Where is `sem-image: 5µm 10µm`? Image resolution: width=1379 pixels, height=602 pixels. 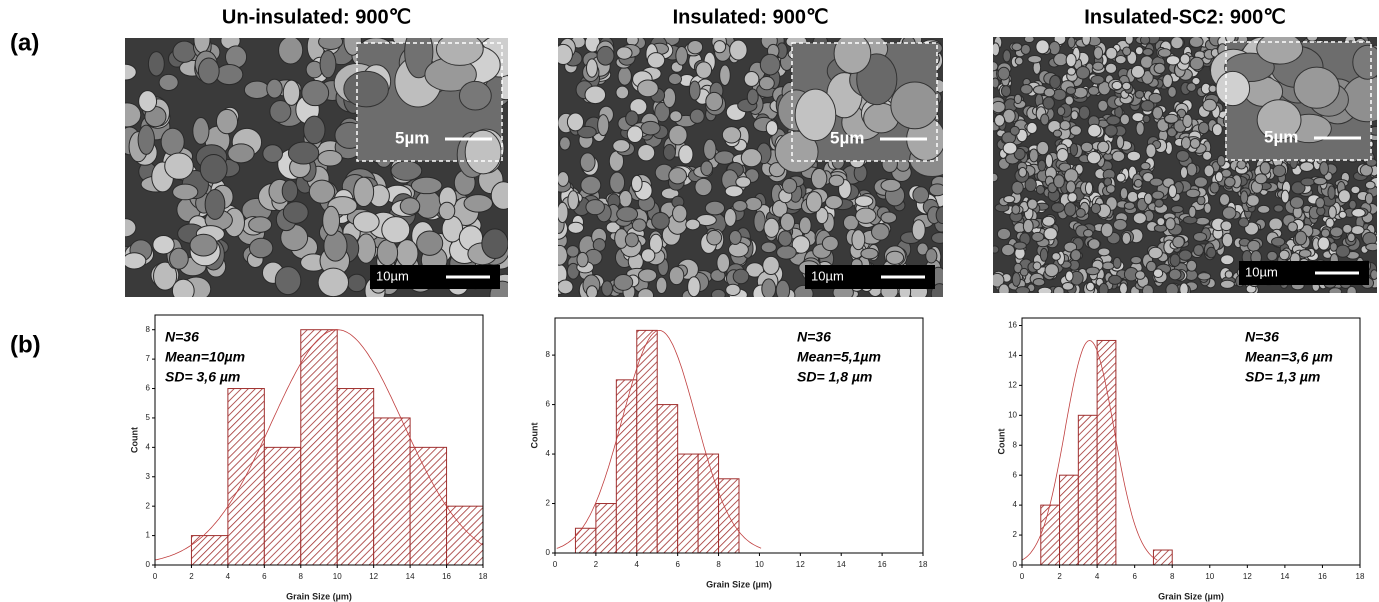 sem-image: 5µm 10µm is located at coordinates (1185, 165).